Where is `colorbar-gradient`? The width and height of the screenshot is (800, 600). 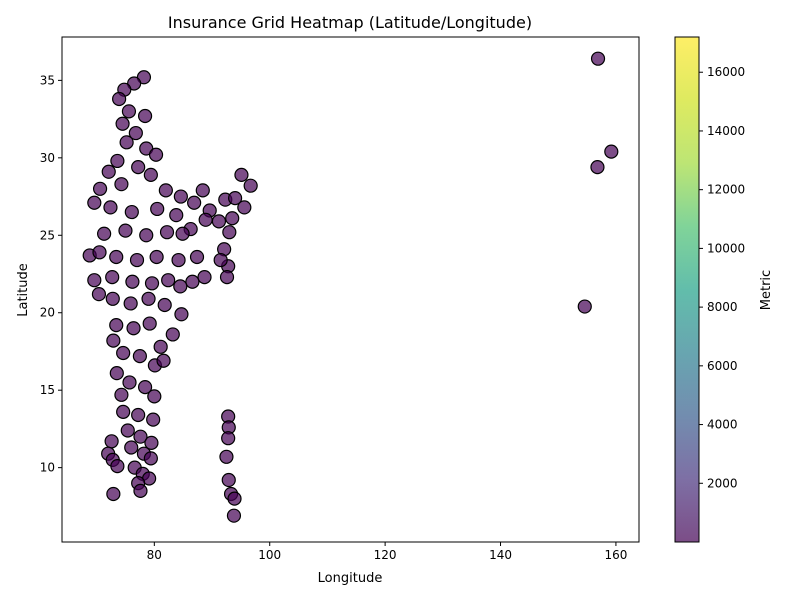 colorbar-gradient is located at coordinates (687, 289).